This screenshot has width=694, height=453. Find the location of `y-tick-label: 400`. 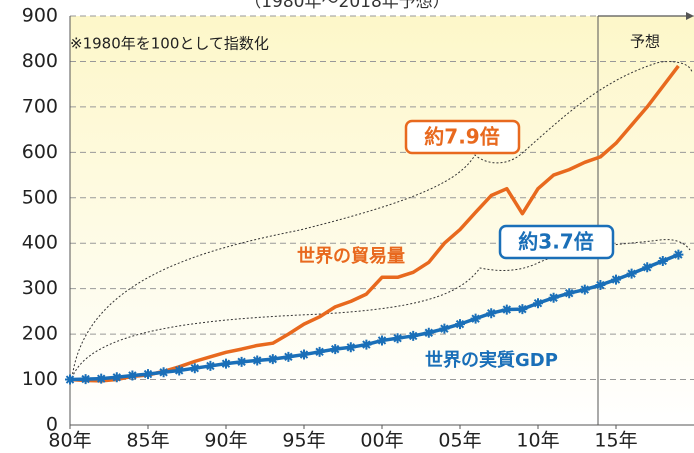

y-tick-label: 400 is located at coordinates (40, 243).